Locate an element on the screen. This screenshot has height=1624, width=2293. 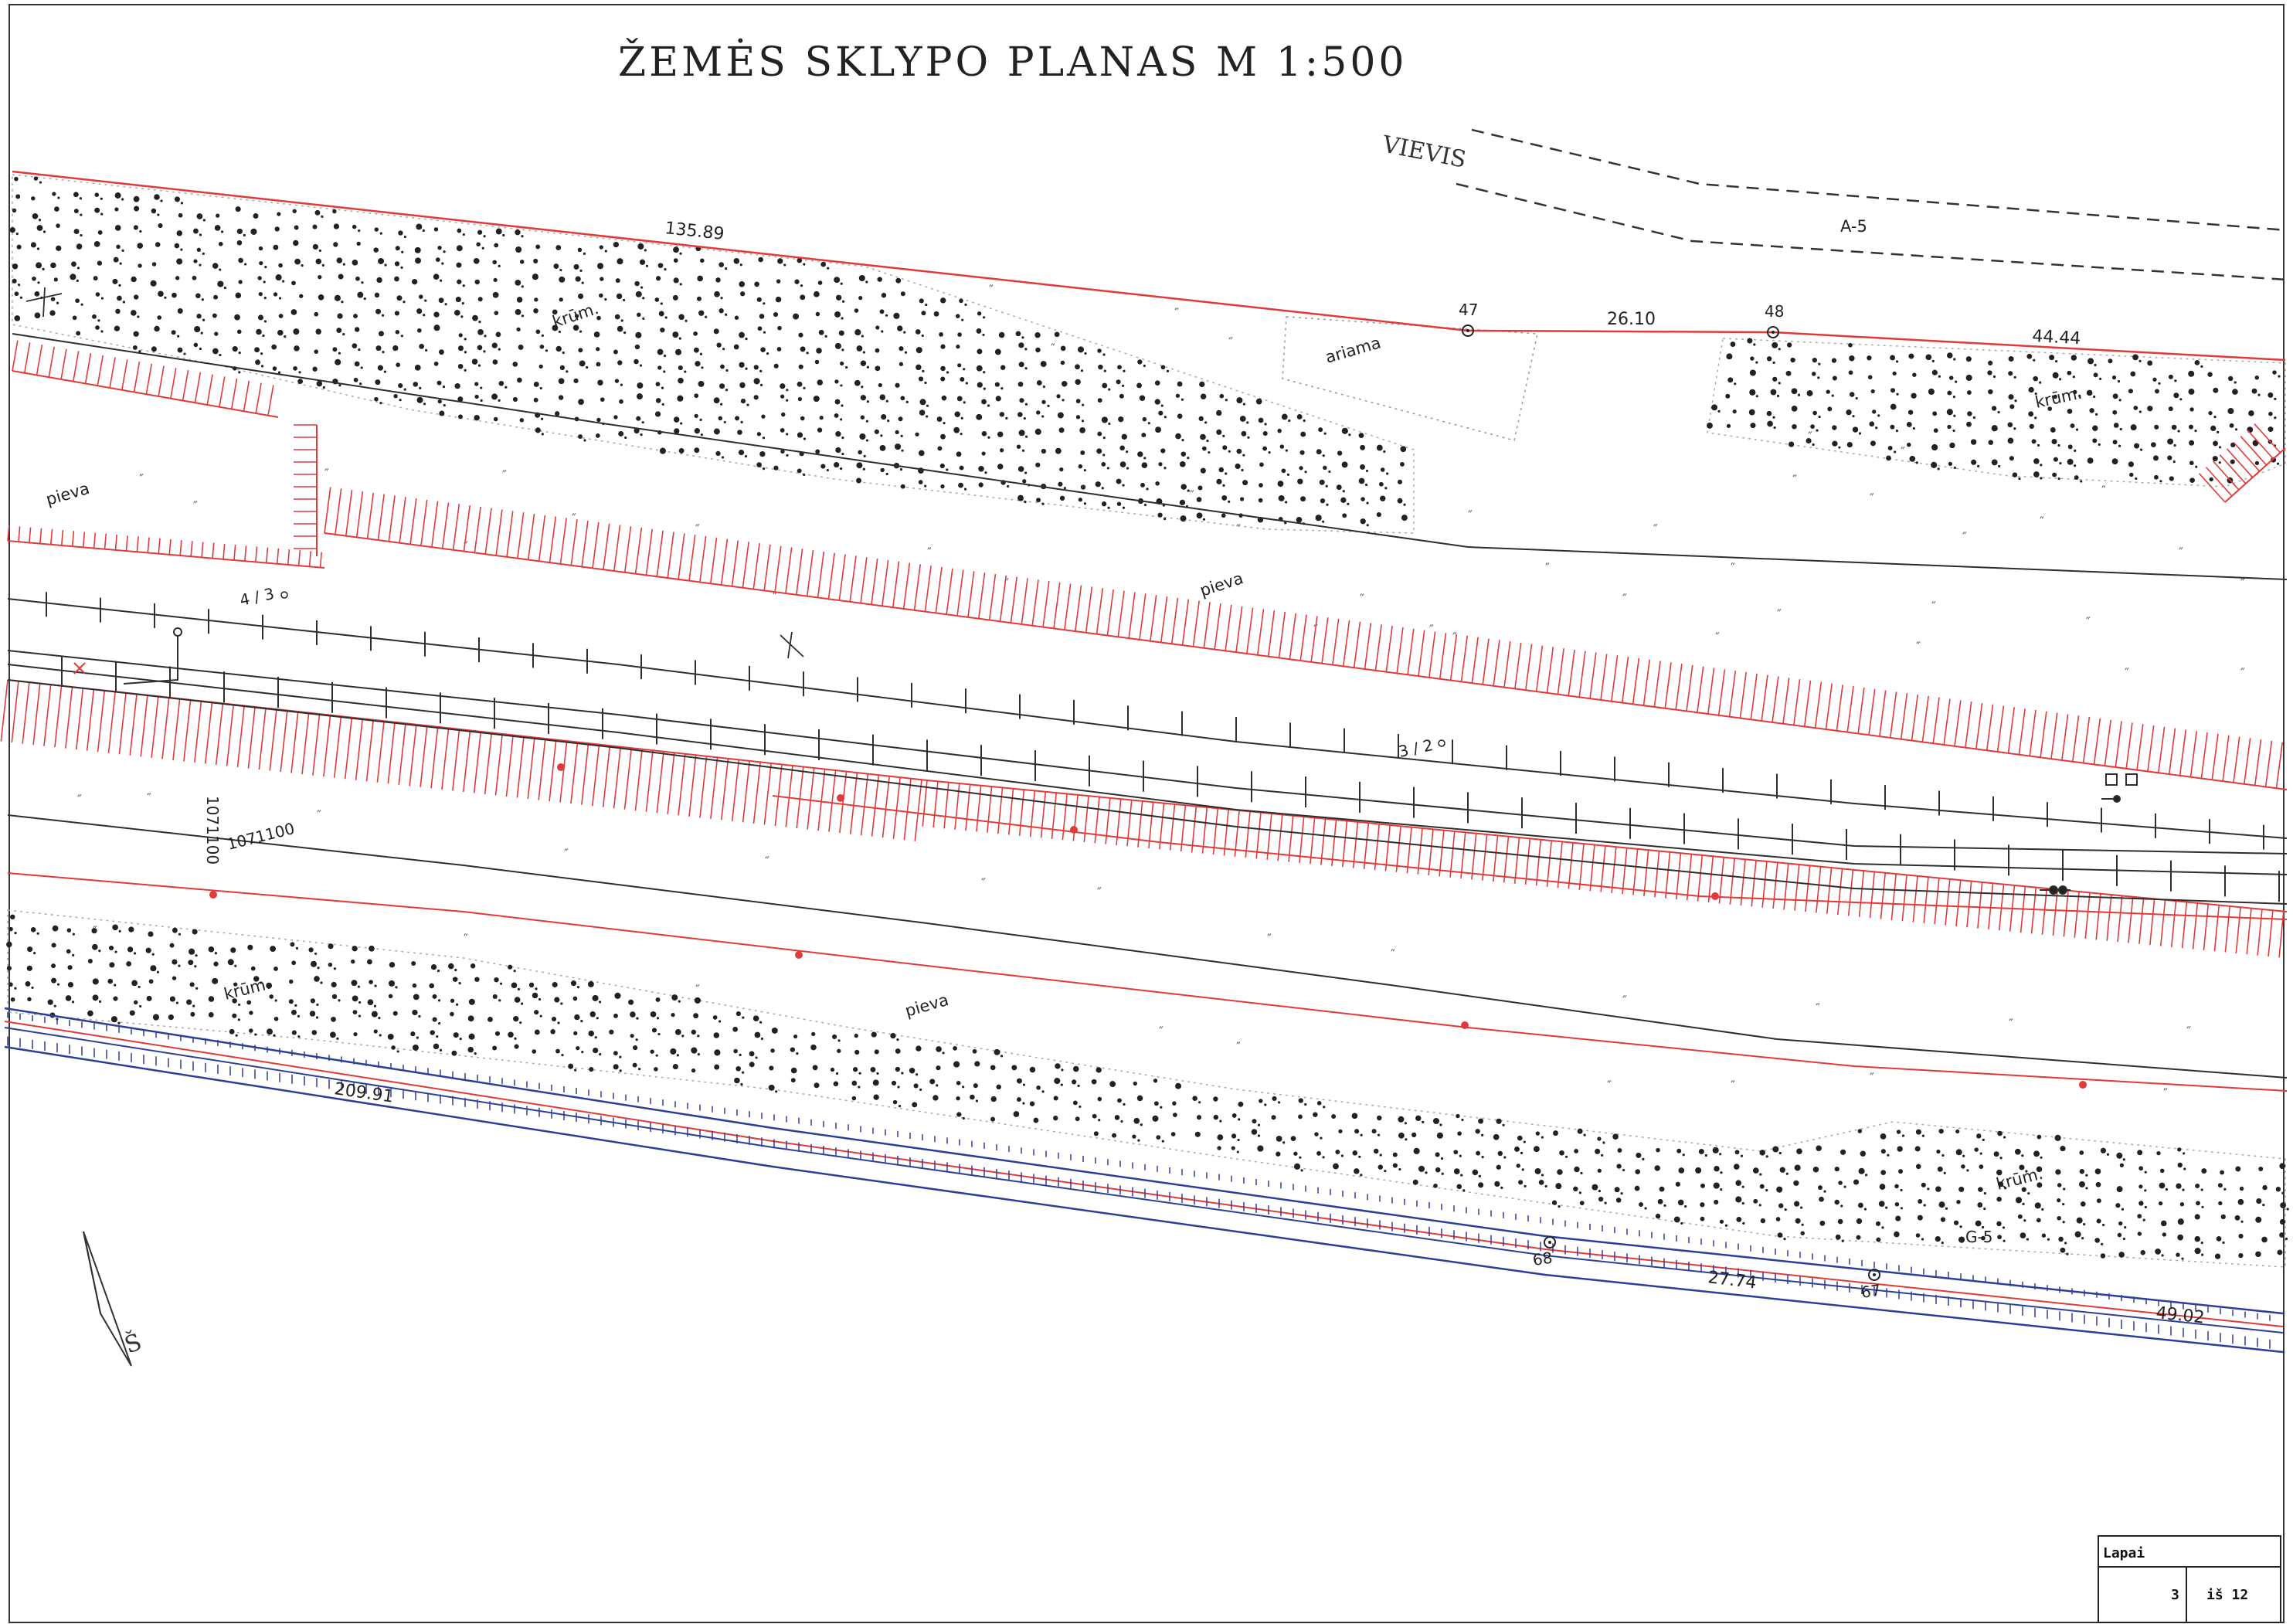
svg-text: 68 is located at coordinates (1542, 1259).